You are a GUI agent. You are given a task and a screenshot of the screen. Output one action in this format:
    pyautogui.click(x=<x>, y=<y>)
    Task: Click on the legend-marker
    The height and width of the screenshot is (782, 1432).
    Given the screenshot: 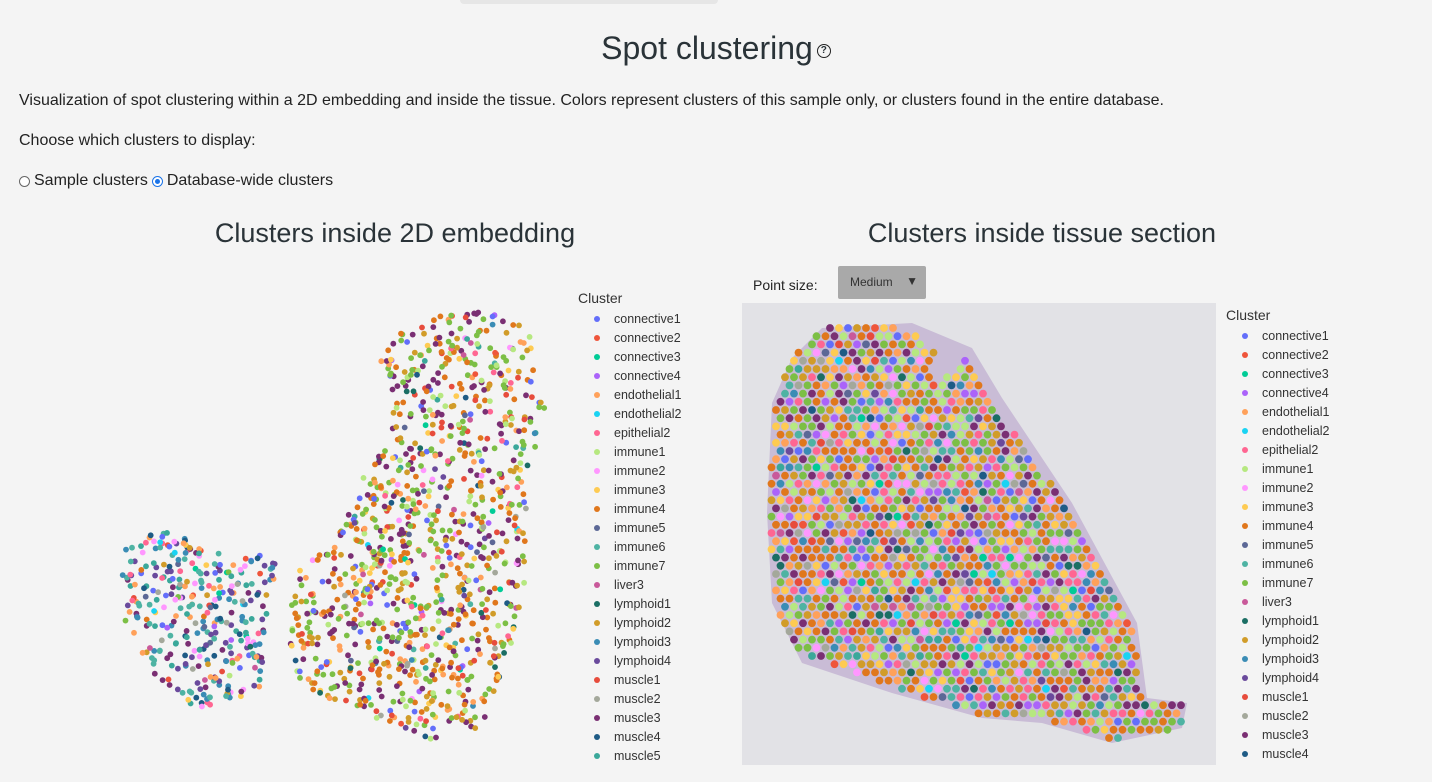 What is the action you would take?
    pyautogui.click(x=597, y=584)
    